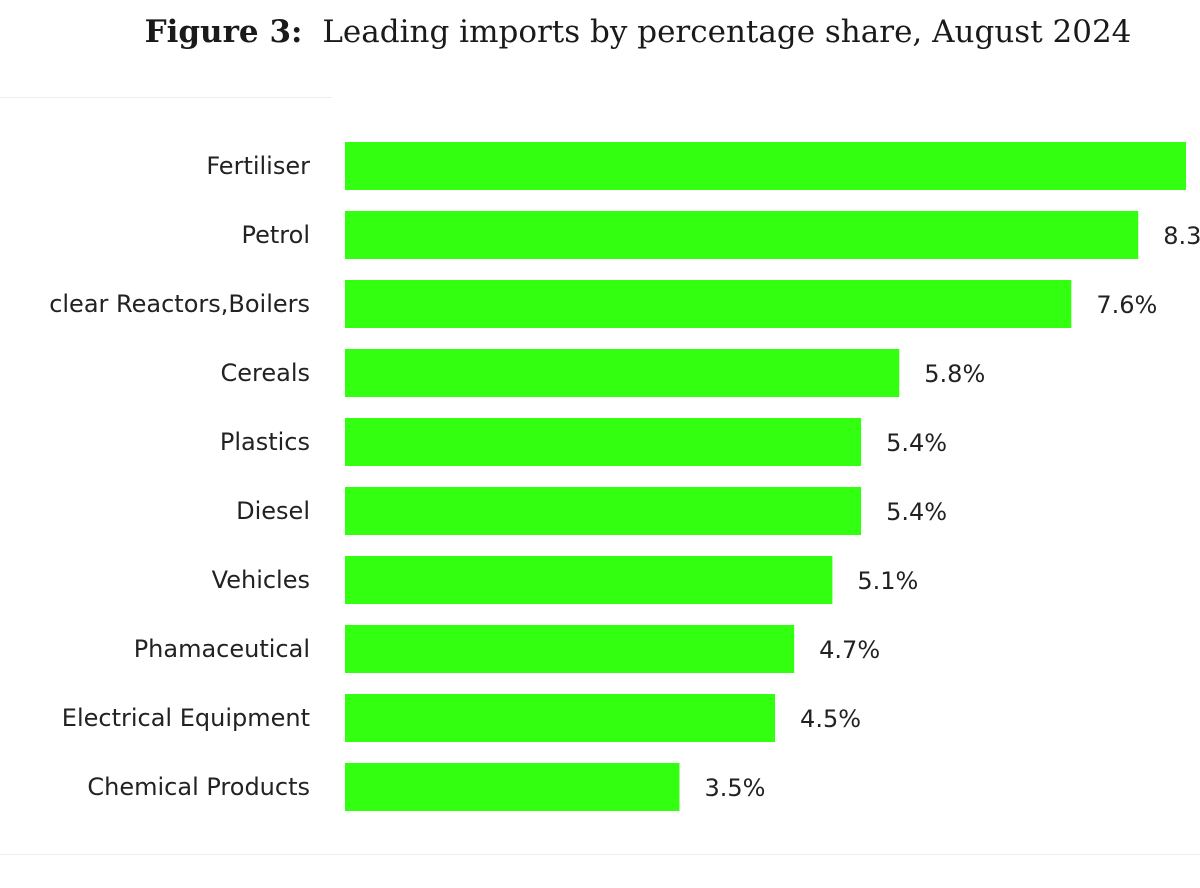  Describe the element at coordinates (1126, 305) in the screenshot. I see `value-label-2: 7.6%` at that location.